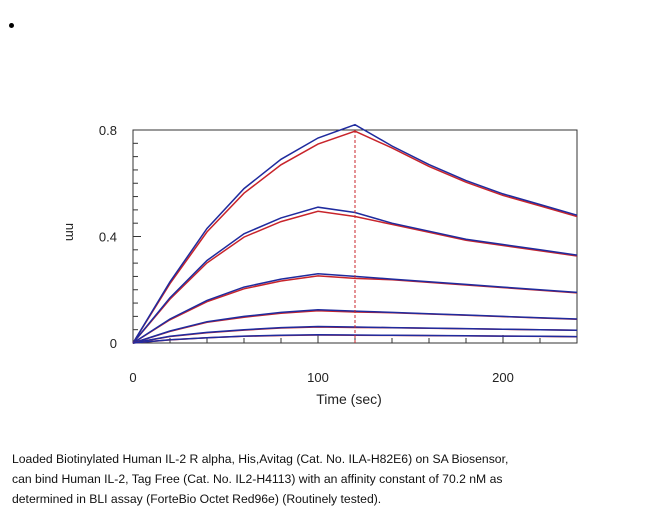 This screenshot has width=650, height=515. Describe the element at coordinates (70, 232) in the screenshot. I see `y-axis-title: nm` at that location.